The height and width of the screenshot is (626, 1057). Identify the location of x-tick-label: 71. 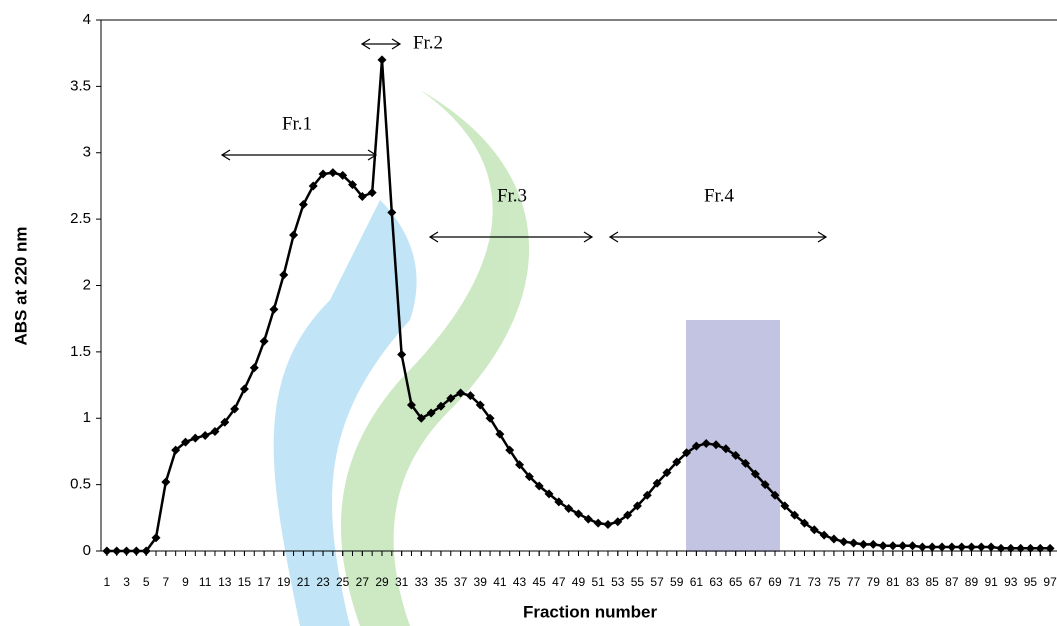
(795, 582).